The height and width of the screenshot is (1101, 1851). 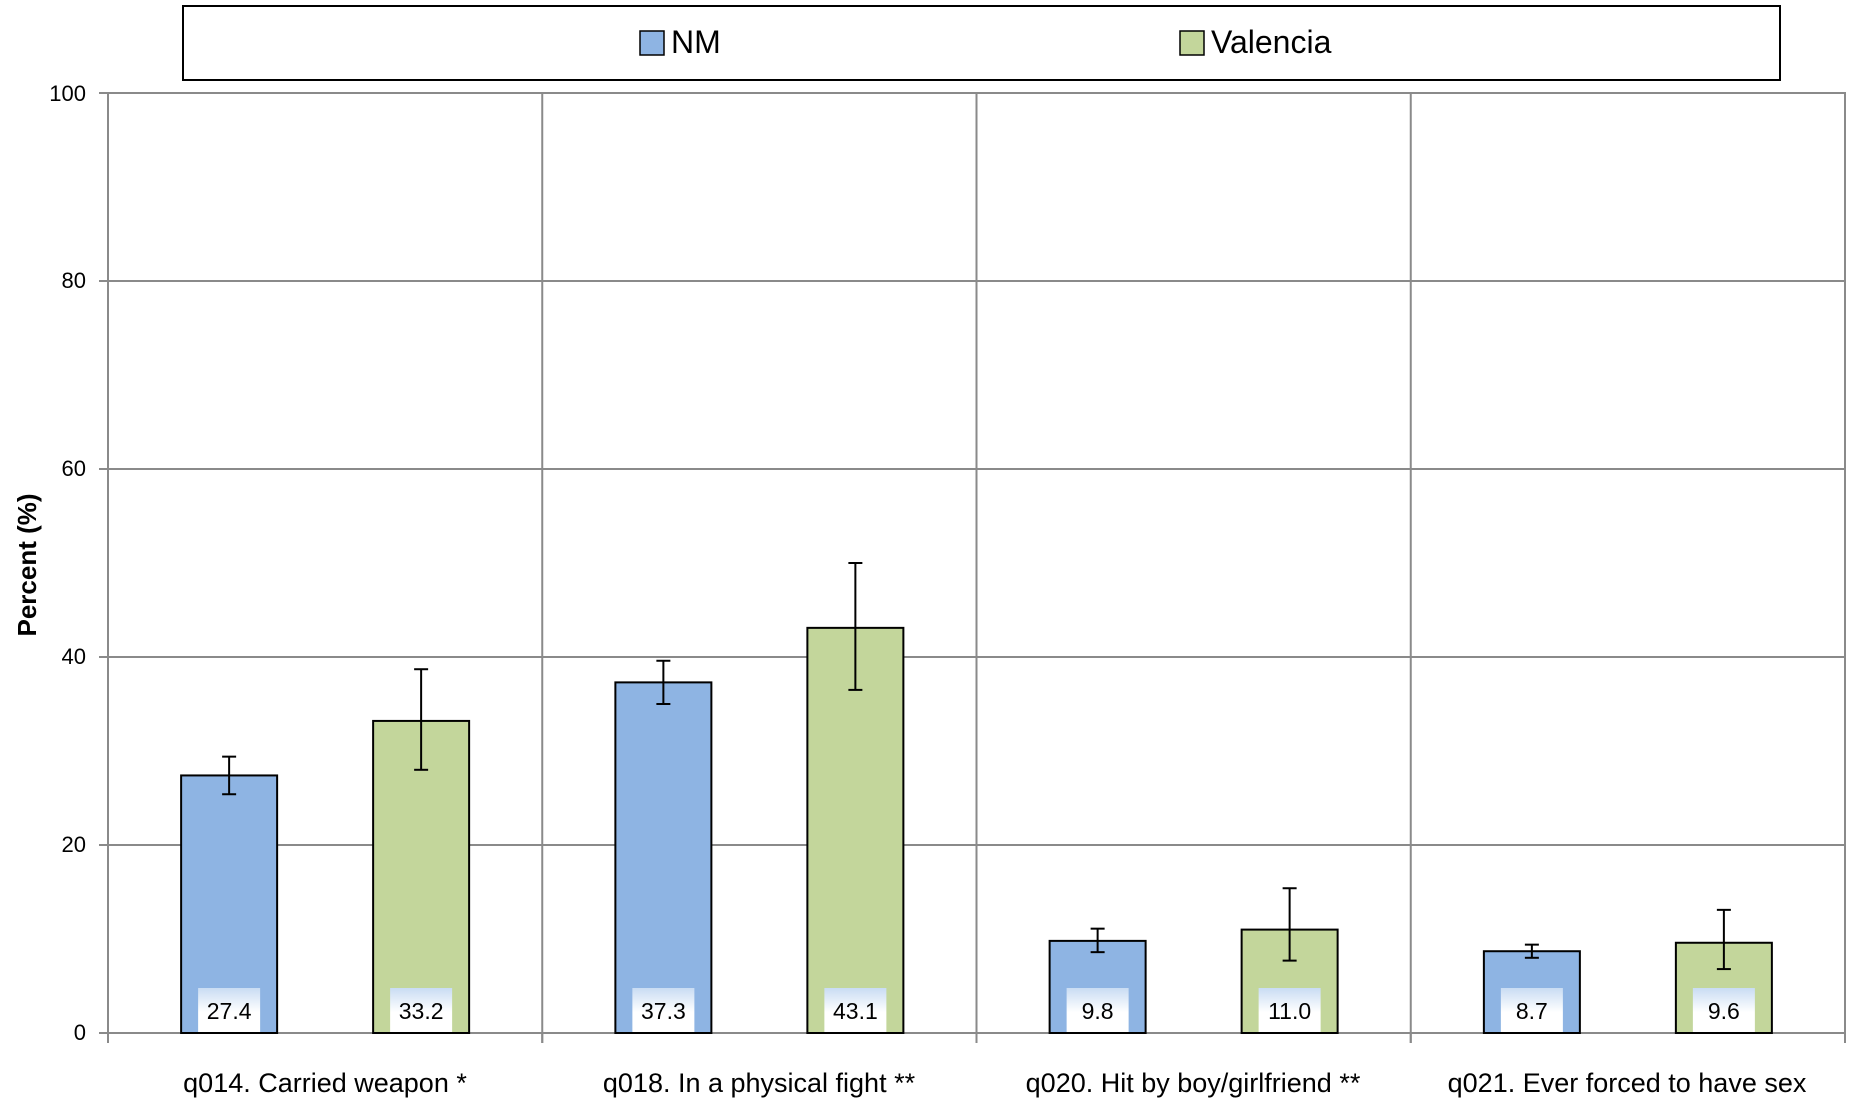 I want to click on y-tick-label: 0, so click(x=80, y=1032).